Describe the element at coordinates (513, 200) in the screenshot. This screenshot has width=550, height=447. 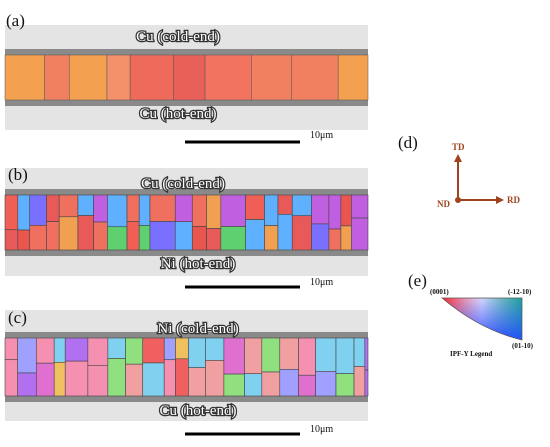
I see `axis-label: RD` at that location.